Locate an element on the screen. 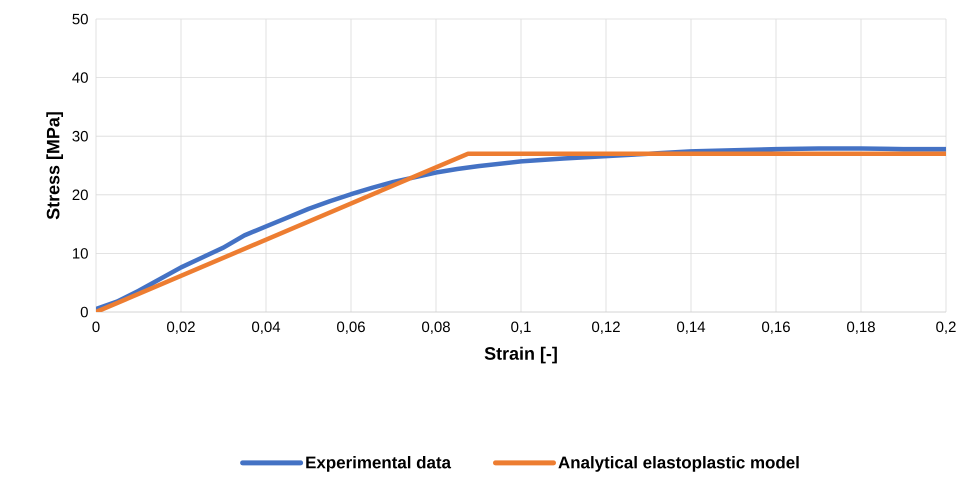  x-tick-label: 0 is located at coordinates (96, 327).